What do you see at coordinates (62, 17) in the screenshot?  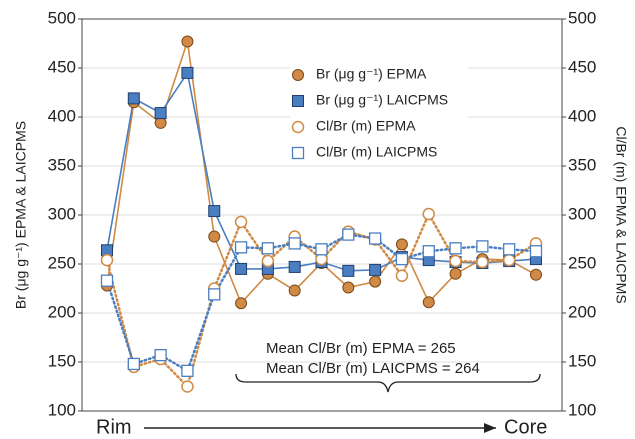 I see `y-tick-label: 500` at bounding box center [62, 17].